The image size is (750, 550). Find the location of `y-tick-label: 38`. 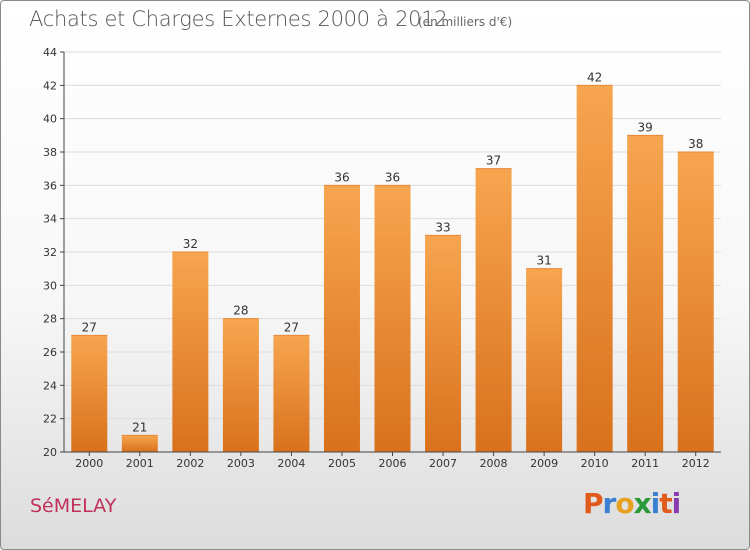

y-tick-label: 38 is located at coordinates (50, 152).